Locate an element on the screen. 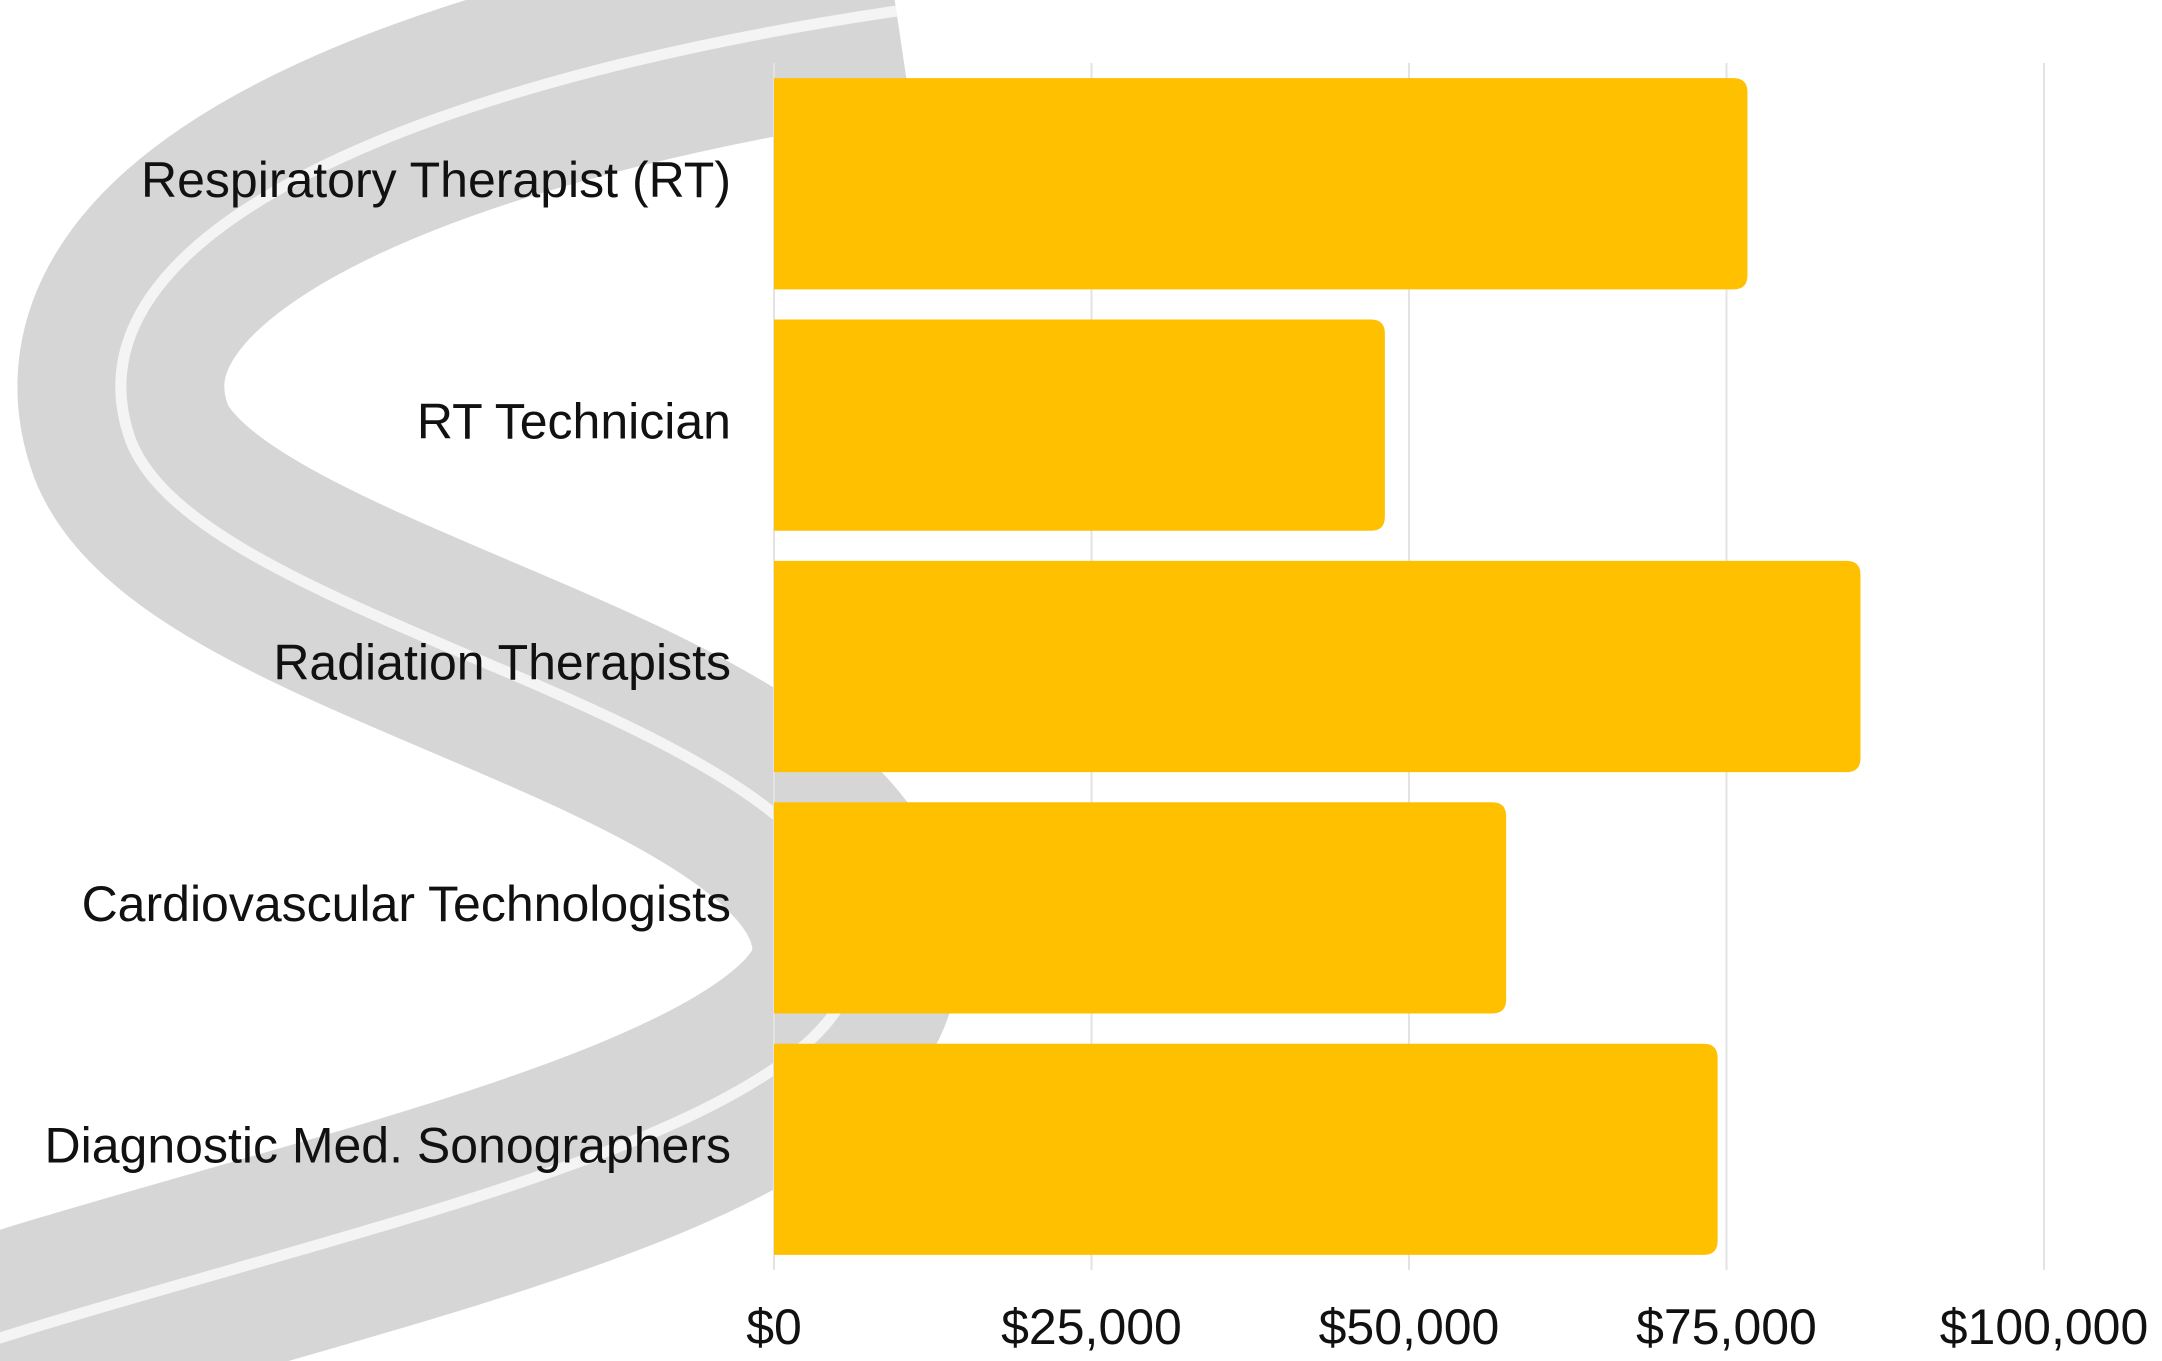 This screenshot has height=1361, width=2162. y-tick-label: Cardiovascular Technologists is located at coordinates (406, 904).